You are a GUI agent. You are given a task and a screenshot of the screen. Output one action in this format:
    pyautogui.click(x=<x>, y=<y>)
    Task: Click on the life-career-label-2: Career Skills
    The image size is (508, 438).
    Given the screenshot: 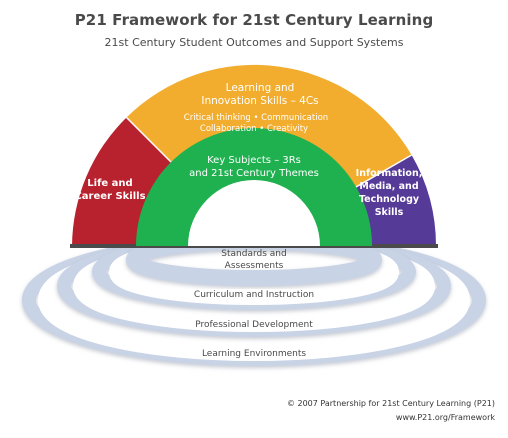 What is the action you would take?
    pyautogui.click(x=109, y=196)
    